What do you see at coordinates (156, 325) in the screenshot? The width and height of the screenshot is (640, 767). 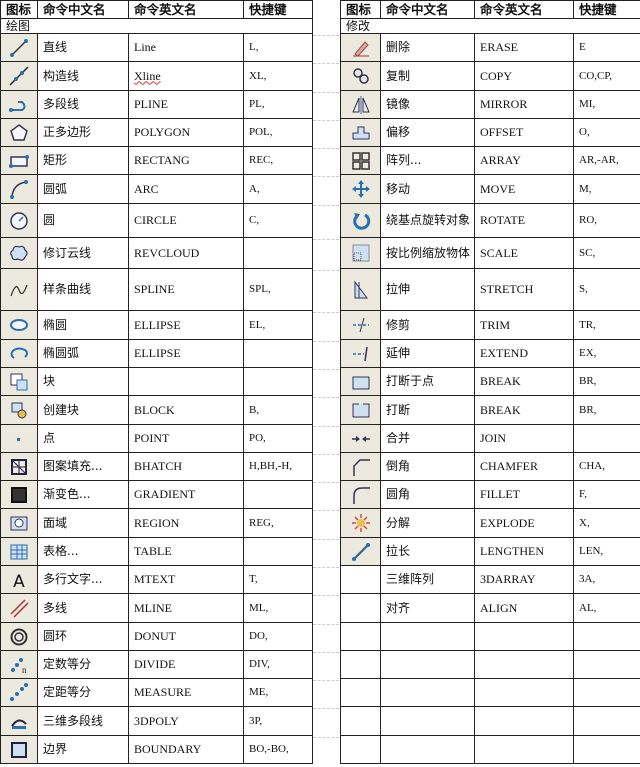 I see `table-row: 椭圆 ELLIPSE EL,` at bounding box center [156, 325].